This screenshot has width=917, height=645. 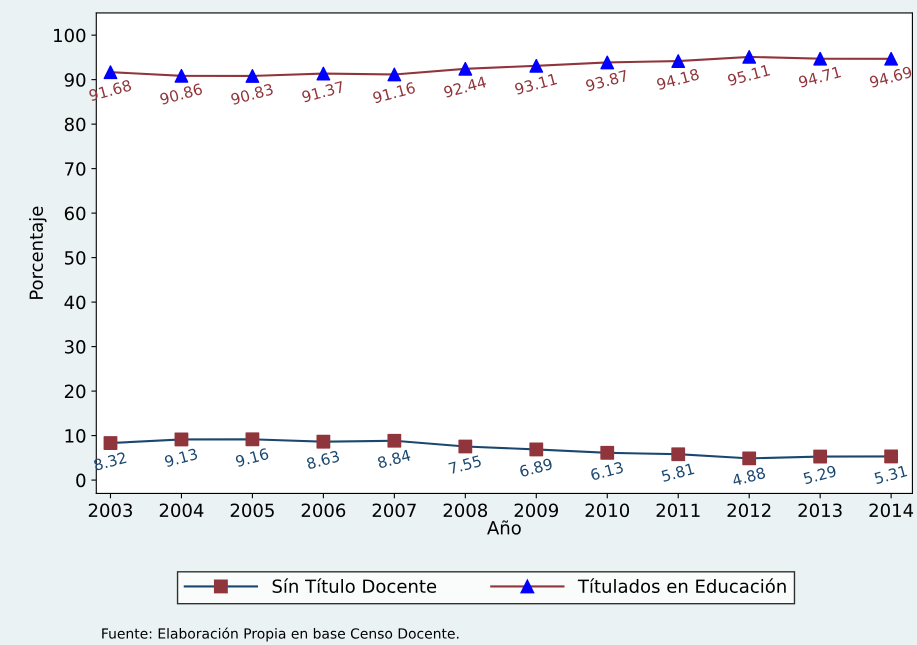 What do you see at coordinates (110, 90) in the screenshot?
I see `data-label: 91.68` at bounding box center [110, 90].